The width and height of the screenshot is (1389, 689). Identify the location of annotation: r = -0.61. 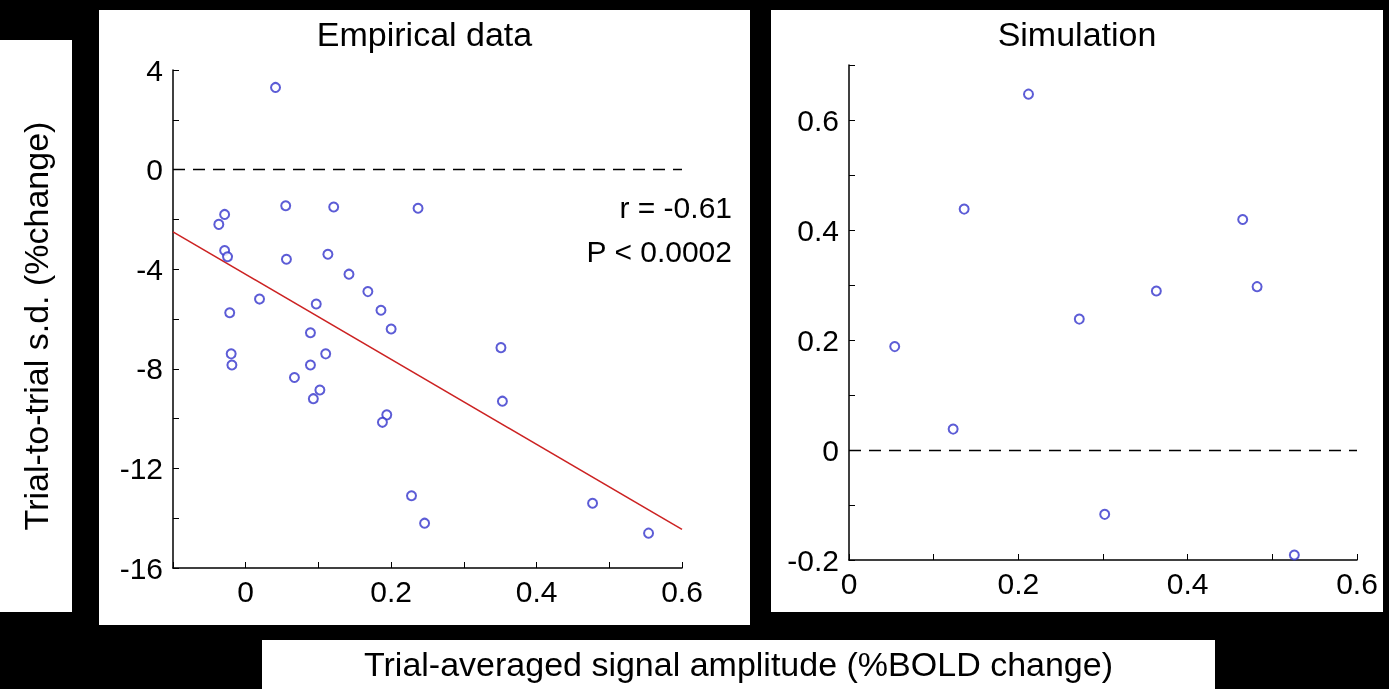
(675, 207).